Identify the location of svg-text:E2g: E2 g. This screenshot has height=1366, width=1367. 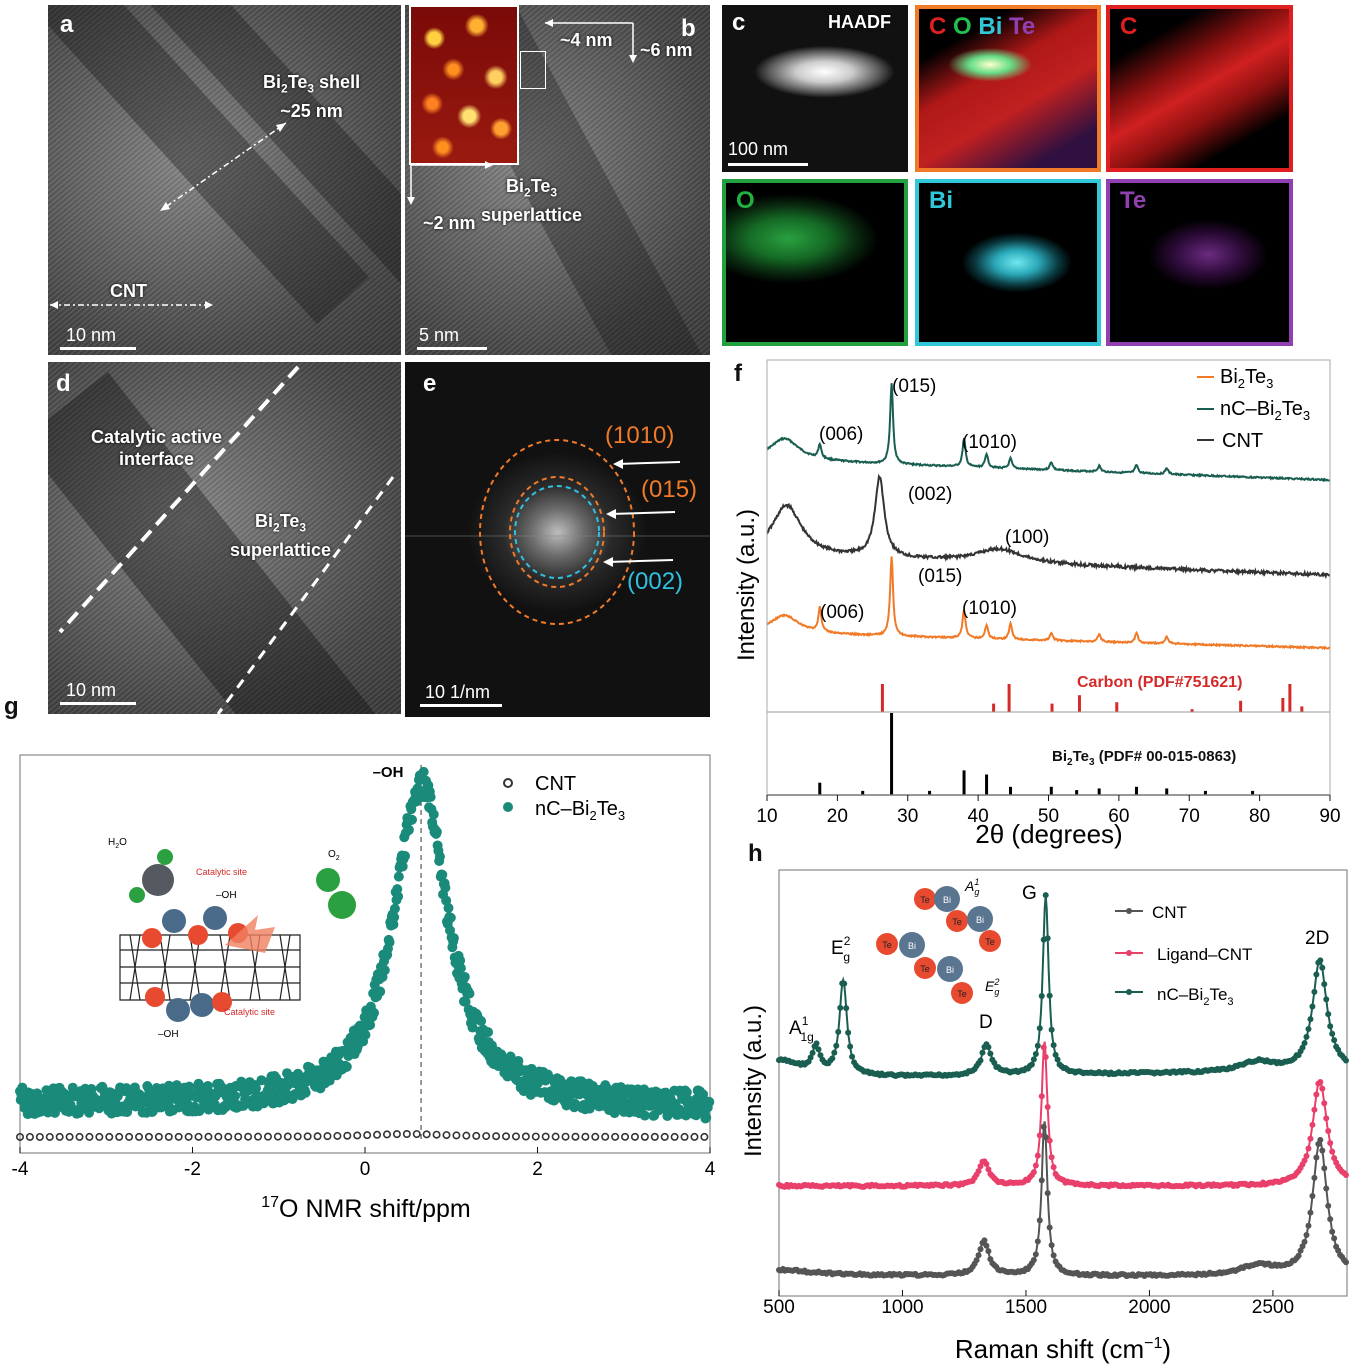
(992, 987).